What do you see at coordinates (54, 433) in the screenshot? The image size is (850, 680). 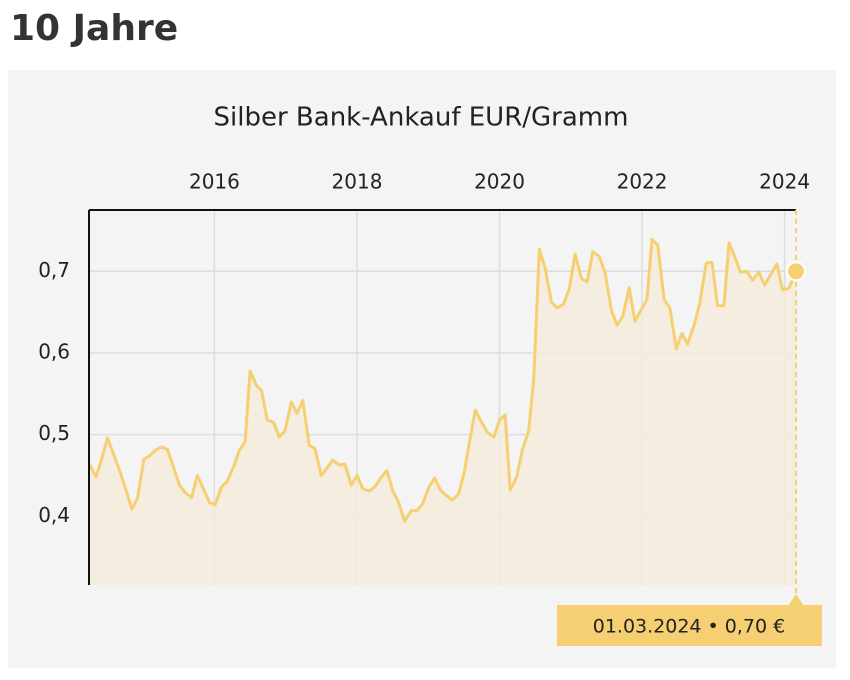 I see `y-tick-label: 0,5` at bounding box center [54, 433].